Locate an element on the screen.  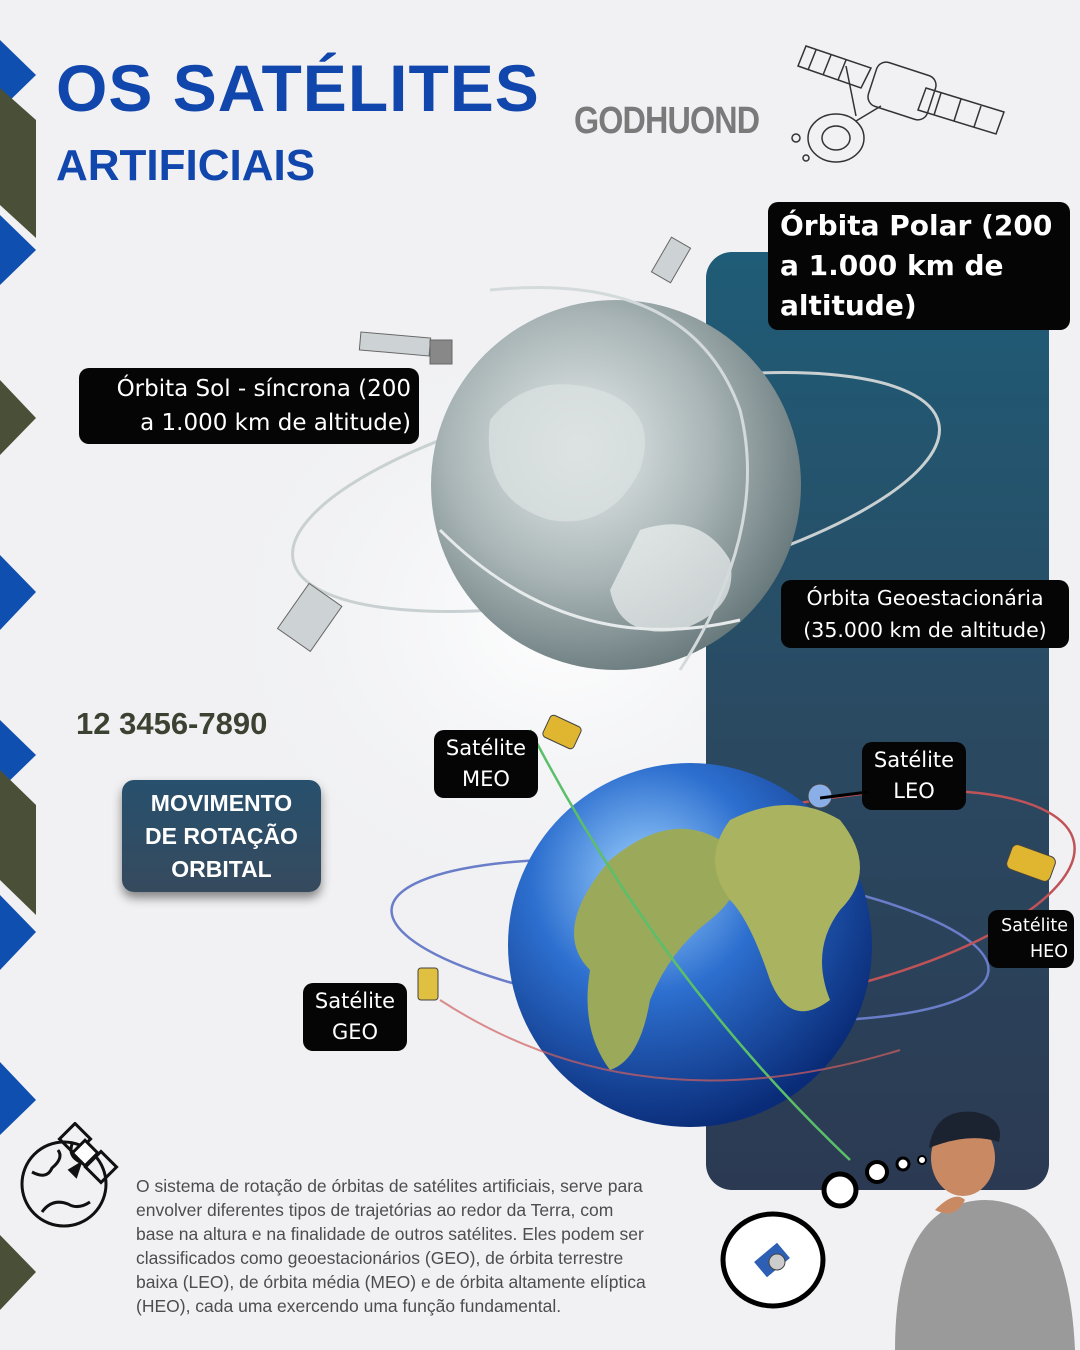
satellite-heo-label: Satélite HEO is located at coordinates (1031, 939).